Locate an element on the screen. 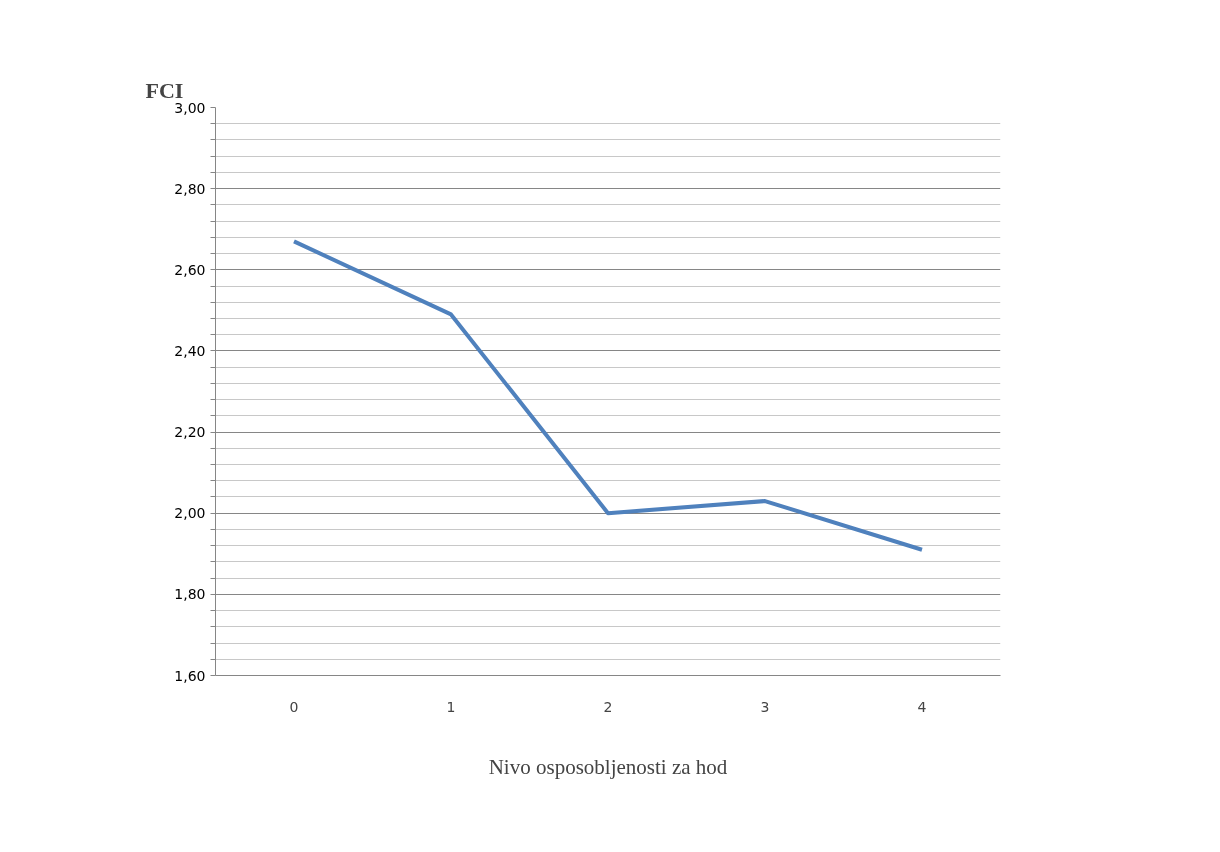 This screenshot has height=852, width=1220. x-tick-label: 1 is located at coordinates (451, 706).